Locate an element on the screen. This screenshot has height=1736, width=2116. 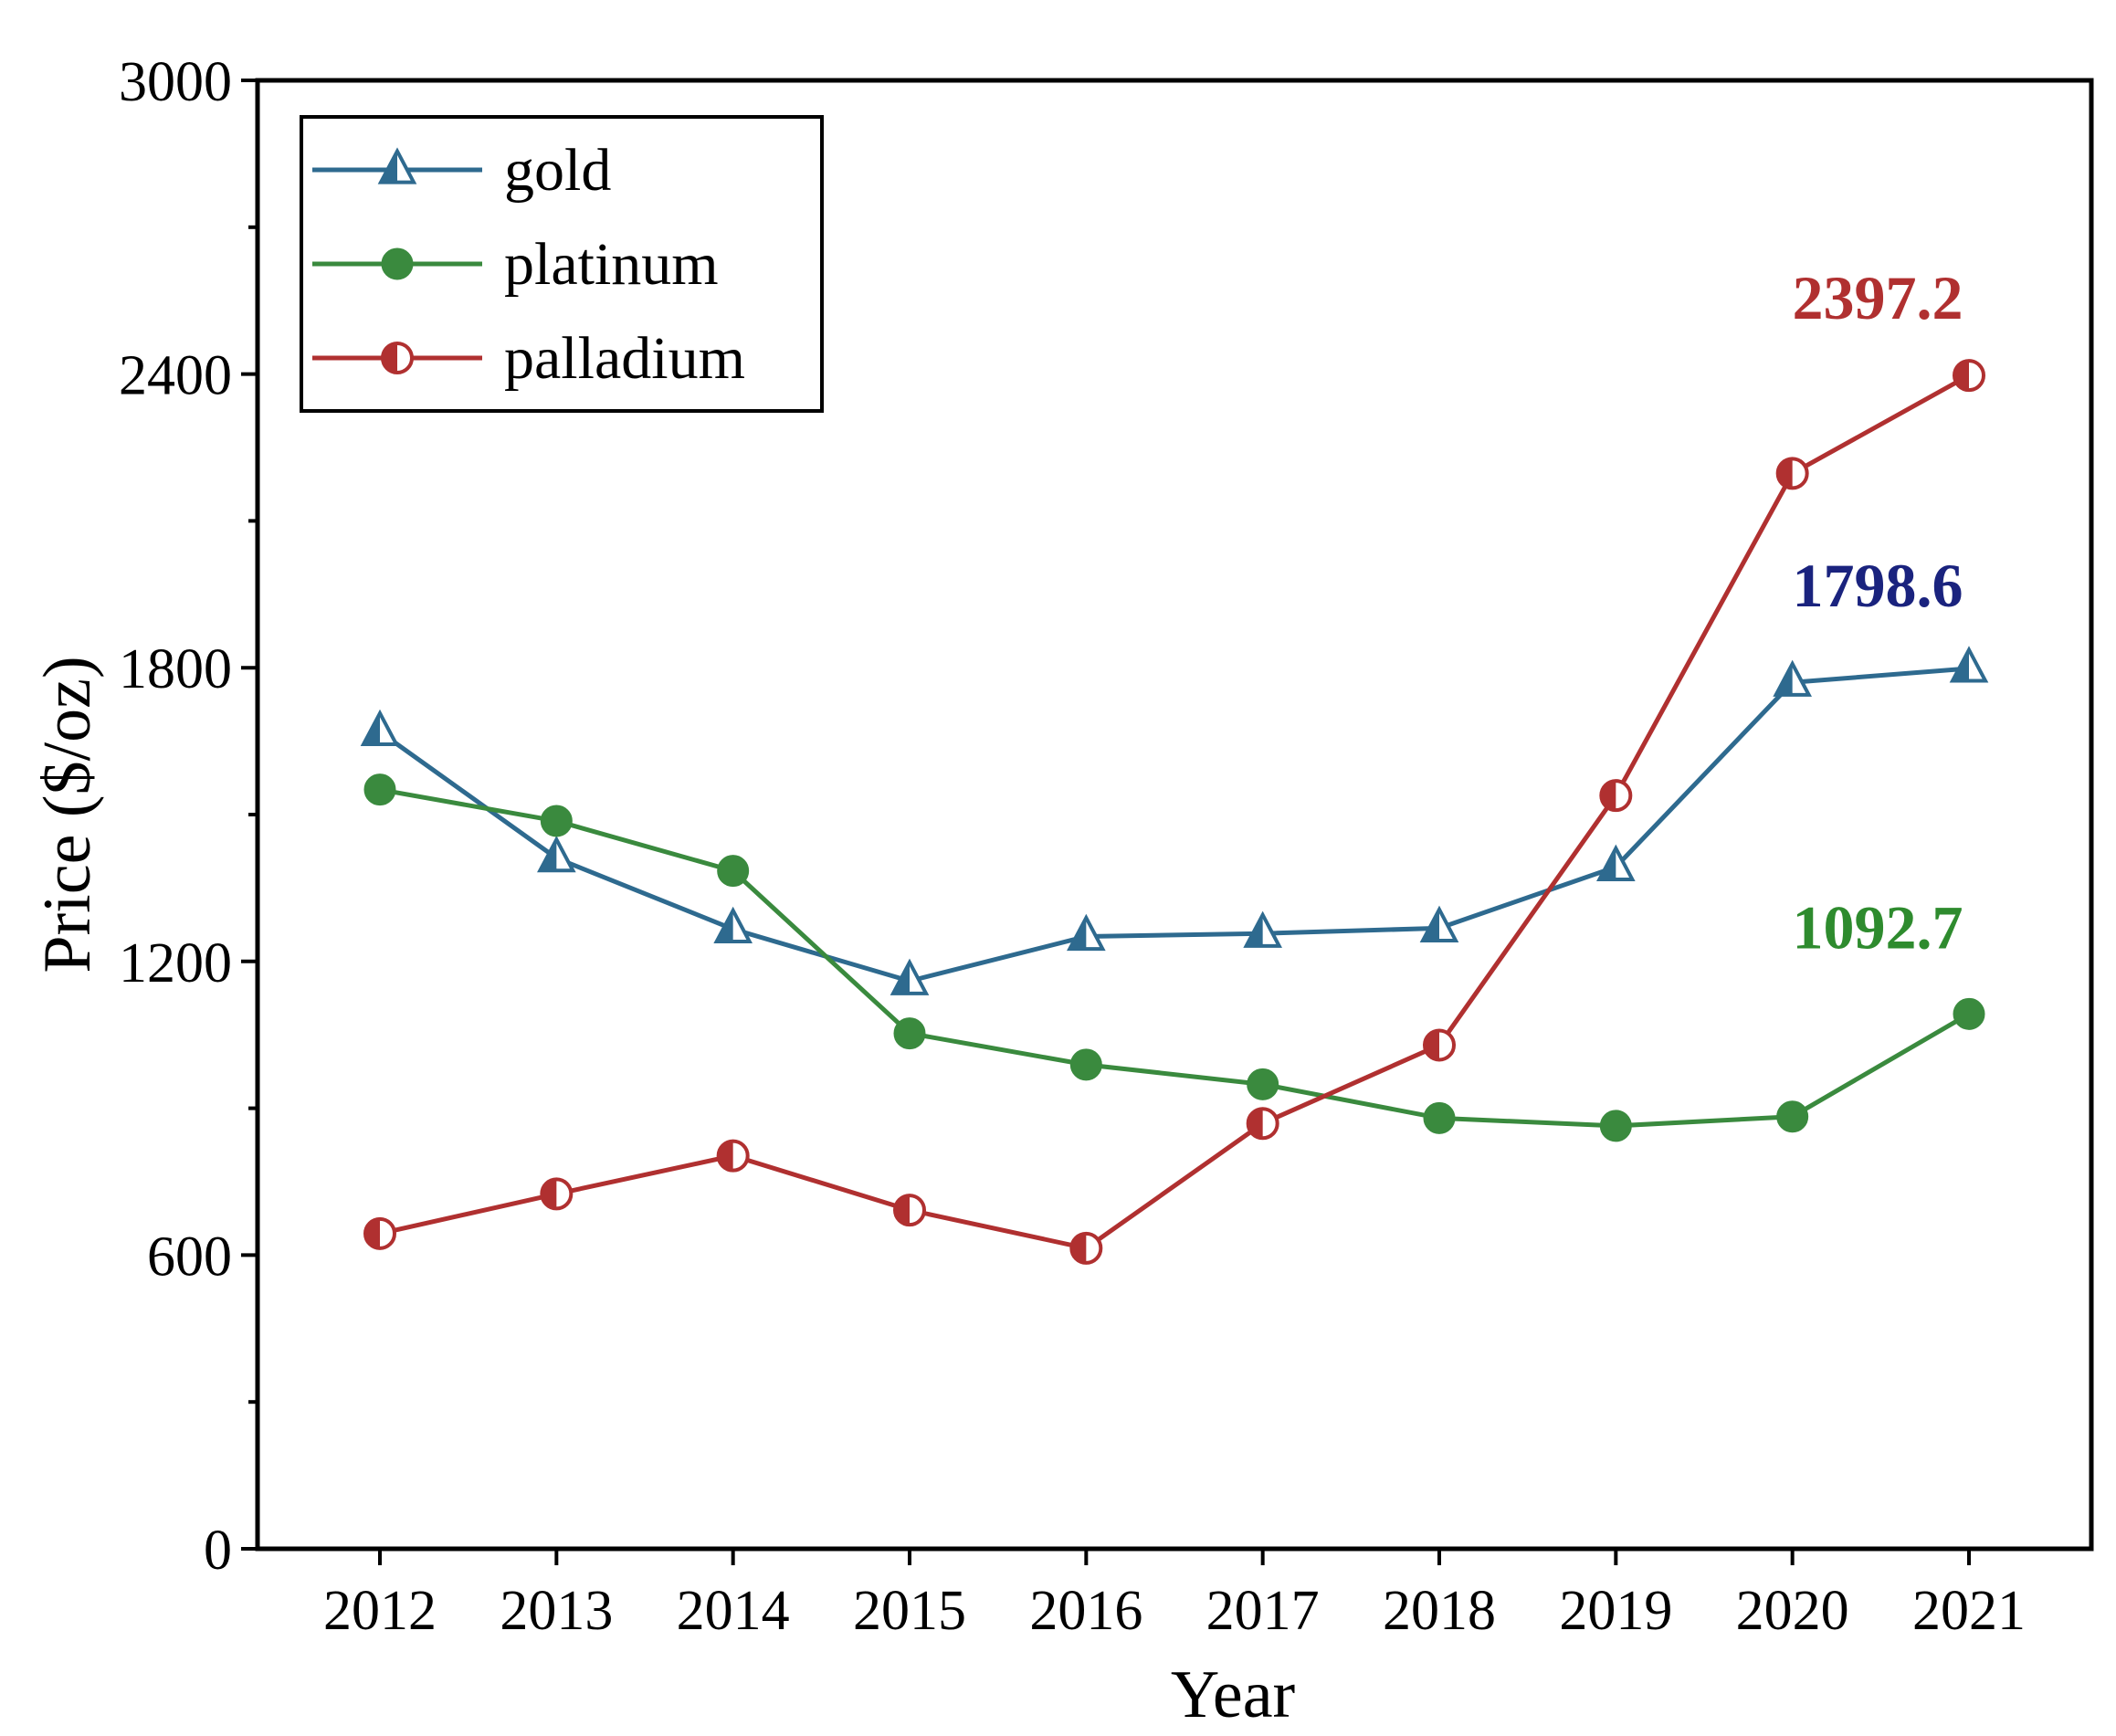
y-tick-label: 2400 is located at coordinates (175, 376).